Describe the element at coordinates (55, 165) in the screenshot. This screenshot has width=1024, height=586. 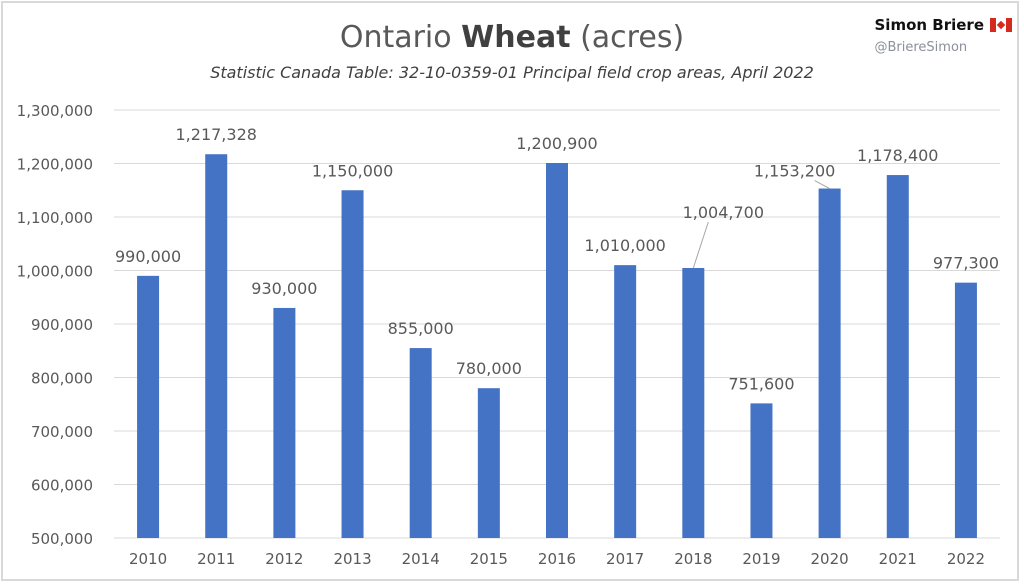
I see `y-tick-label: 1,200,000` at that location.